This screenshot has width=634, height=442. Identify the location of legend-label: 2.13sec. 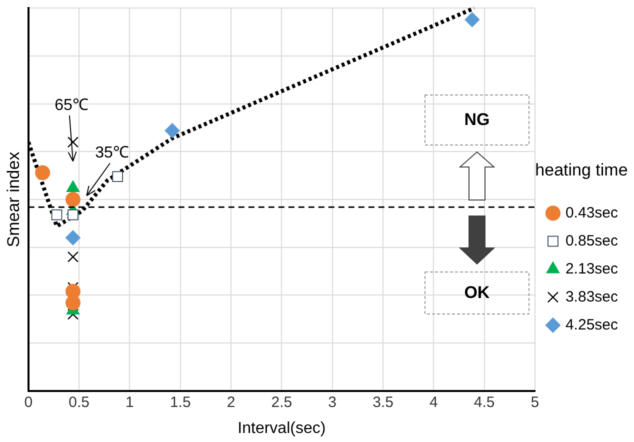
(591, 269).